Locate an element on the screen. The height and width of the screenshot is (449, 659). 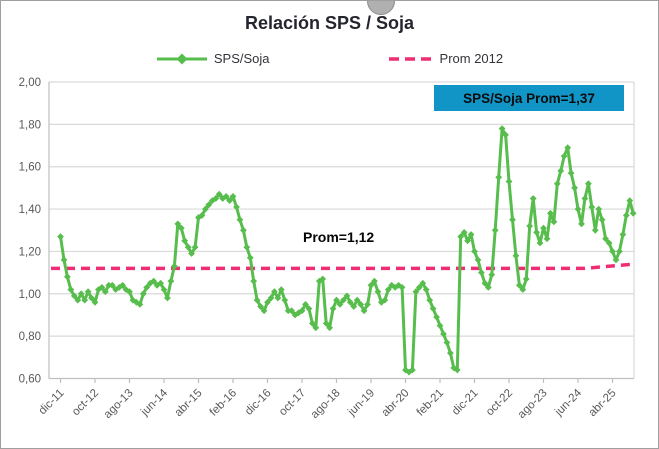
y-tick-label: 1,80 is located at coordinates (30, 125).